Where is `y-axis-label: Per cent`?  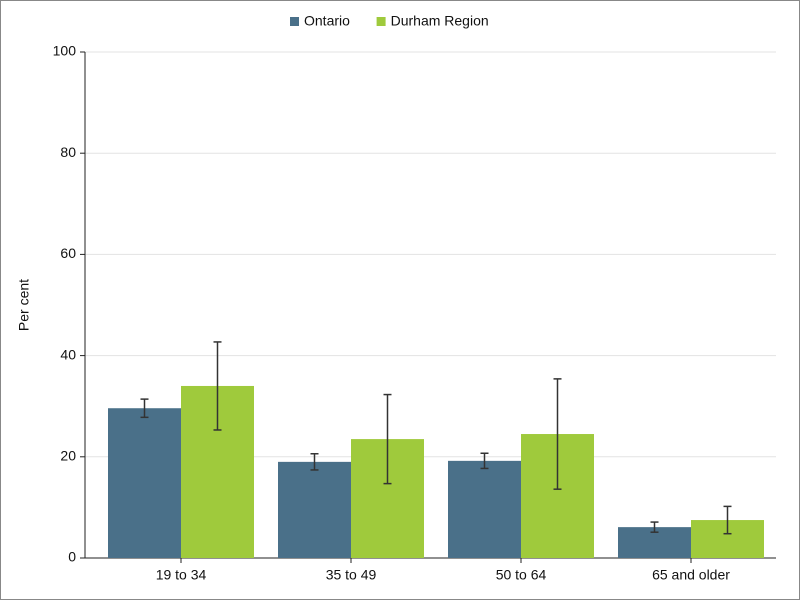
y-axis-label: Per cent is located at coordinates (24, 305).